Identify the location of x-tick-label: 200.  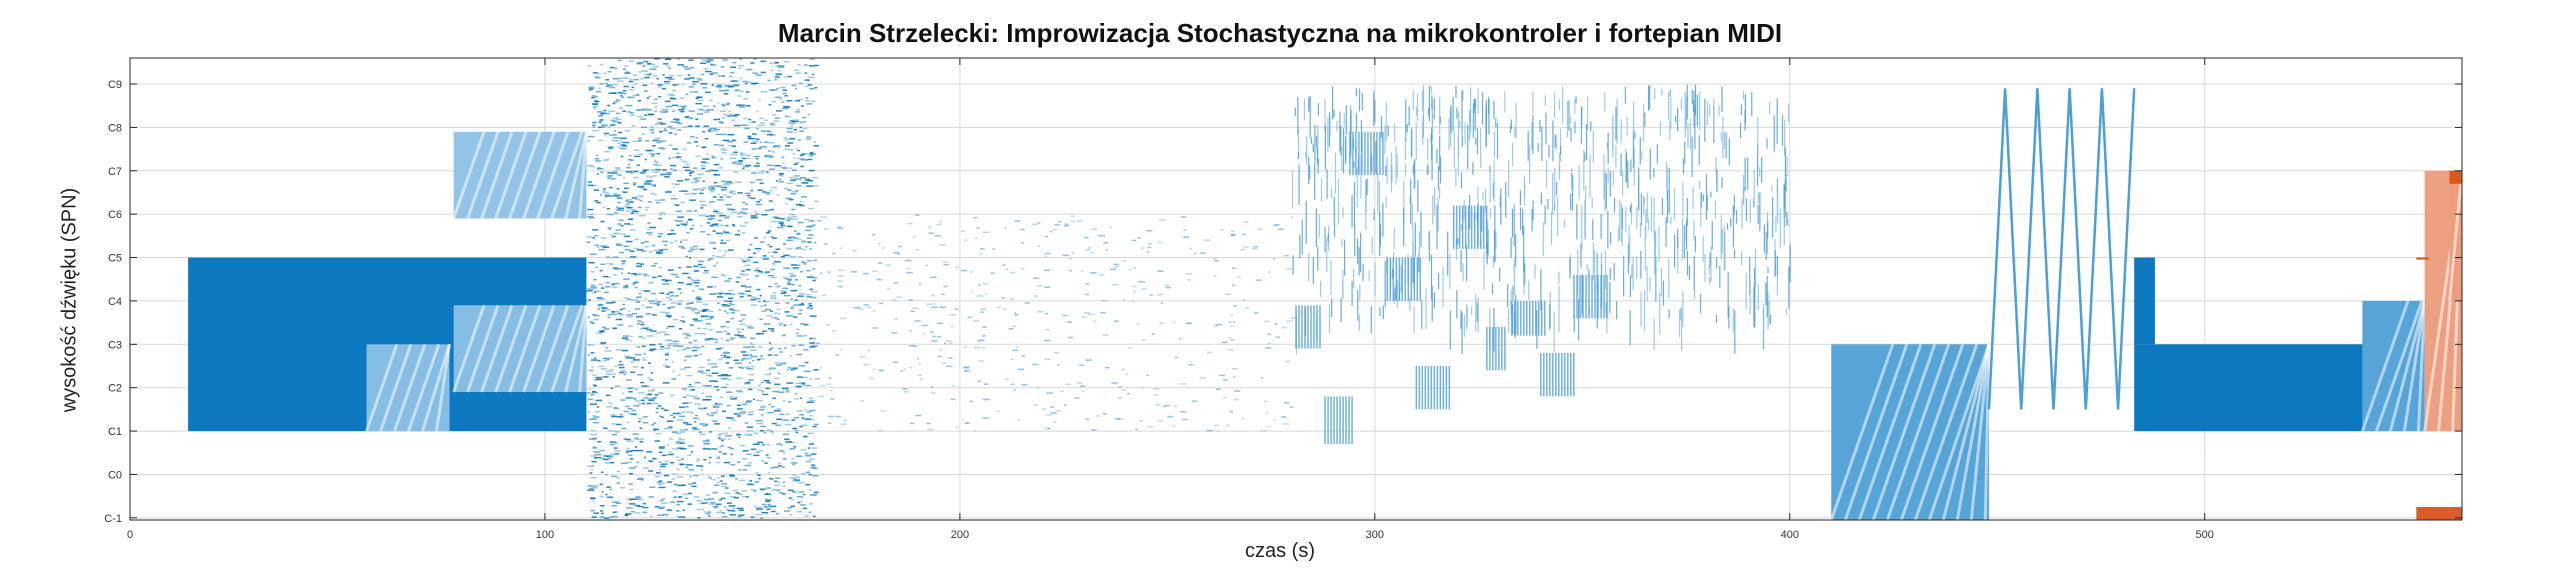
(960, 535).